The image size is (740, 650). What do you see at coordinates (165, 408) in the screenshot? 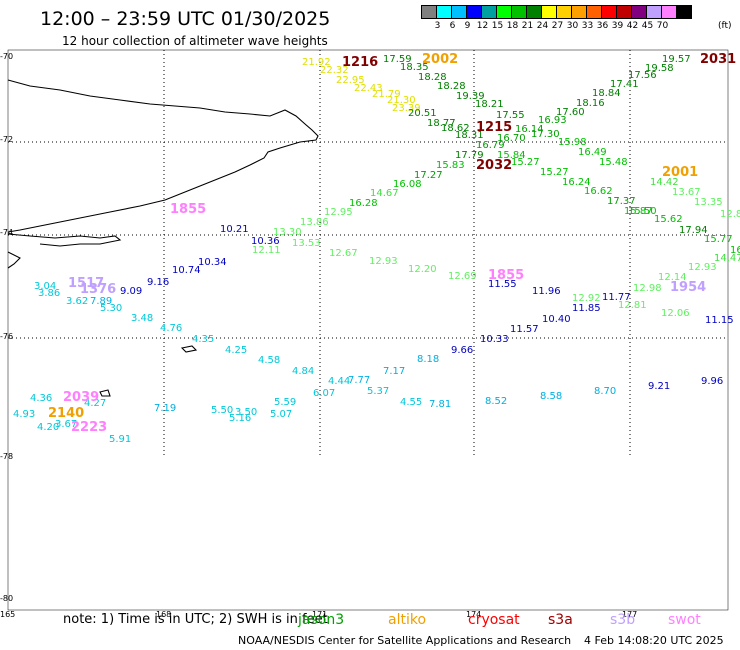
I see `wave-height-label: 7.19` at bounding box center [165, 408].